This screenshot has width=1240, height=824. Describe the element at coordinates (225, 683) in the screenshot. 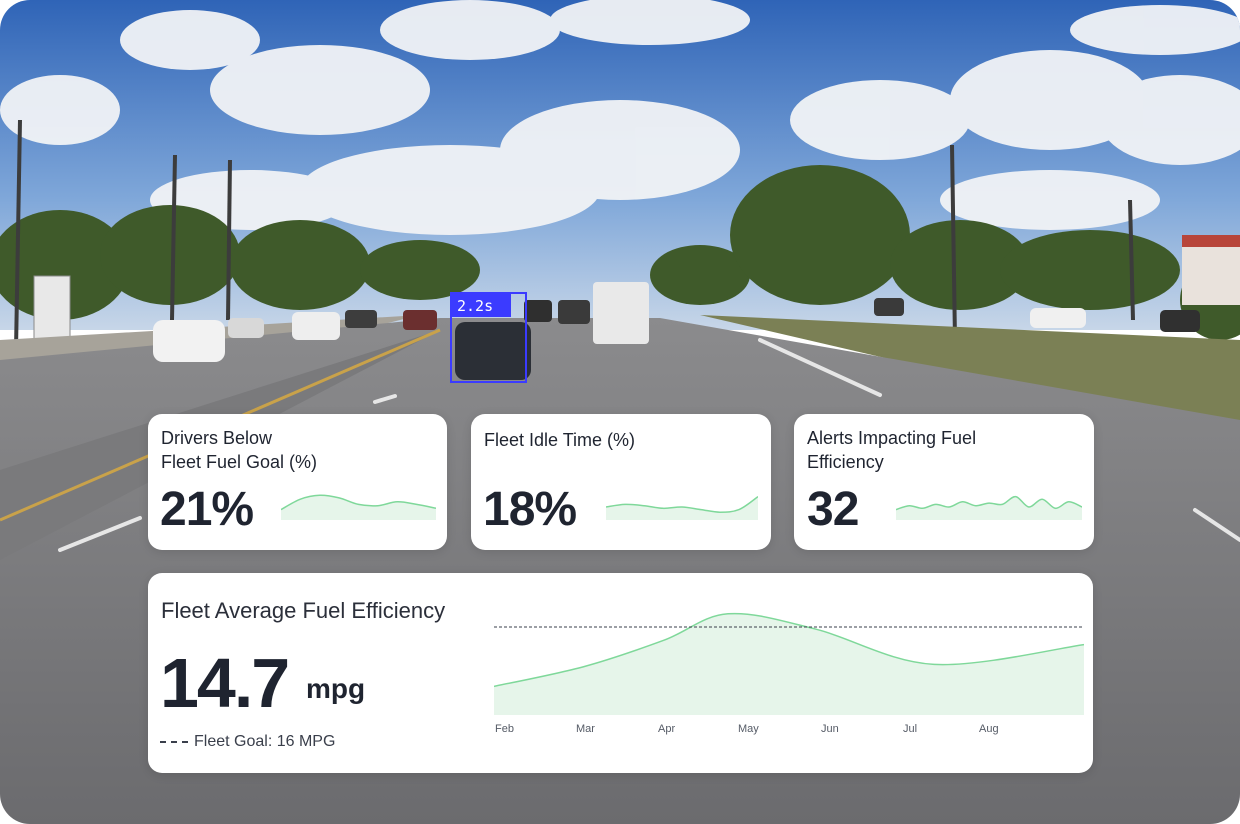

I see `main-card-value: 14.7` at that location.